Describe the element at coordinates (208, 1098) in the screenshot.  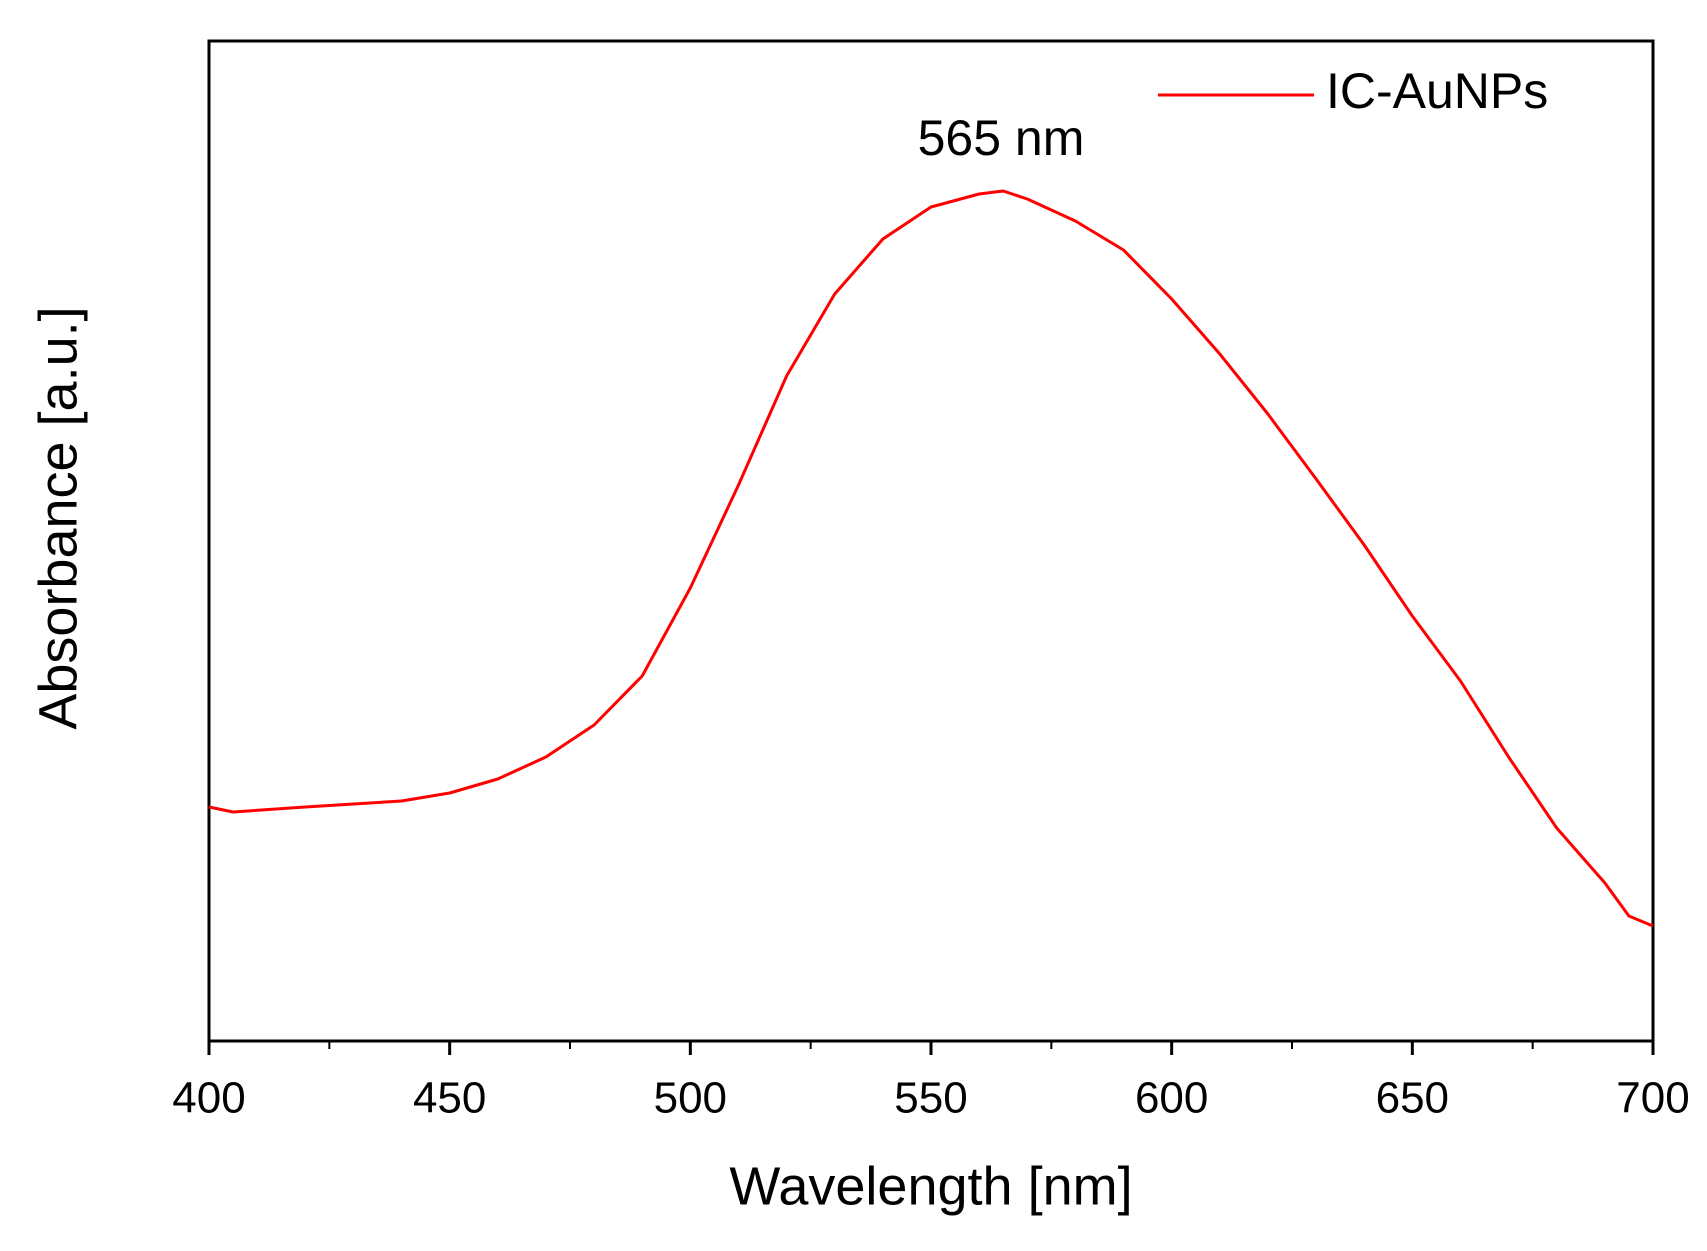
I see `x-tick-label: 400` at that location.